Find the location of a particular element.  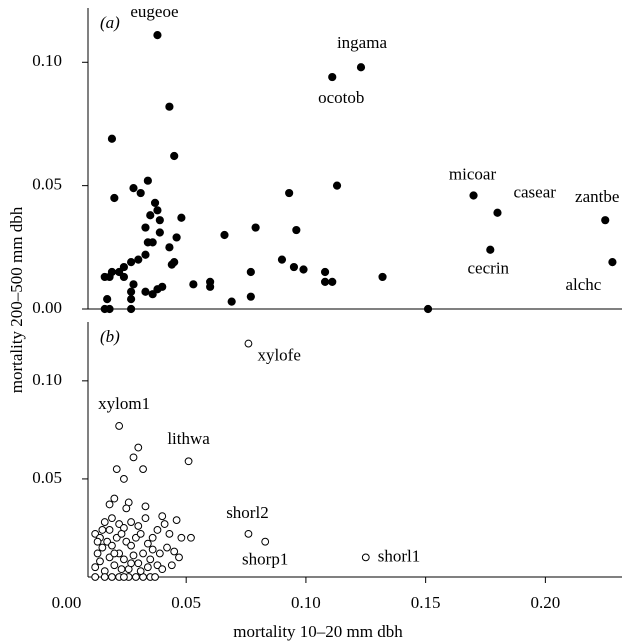

point-label: xylom1 is located at coordinates (124, 403).